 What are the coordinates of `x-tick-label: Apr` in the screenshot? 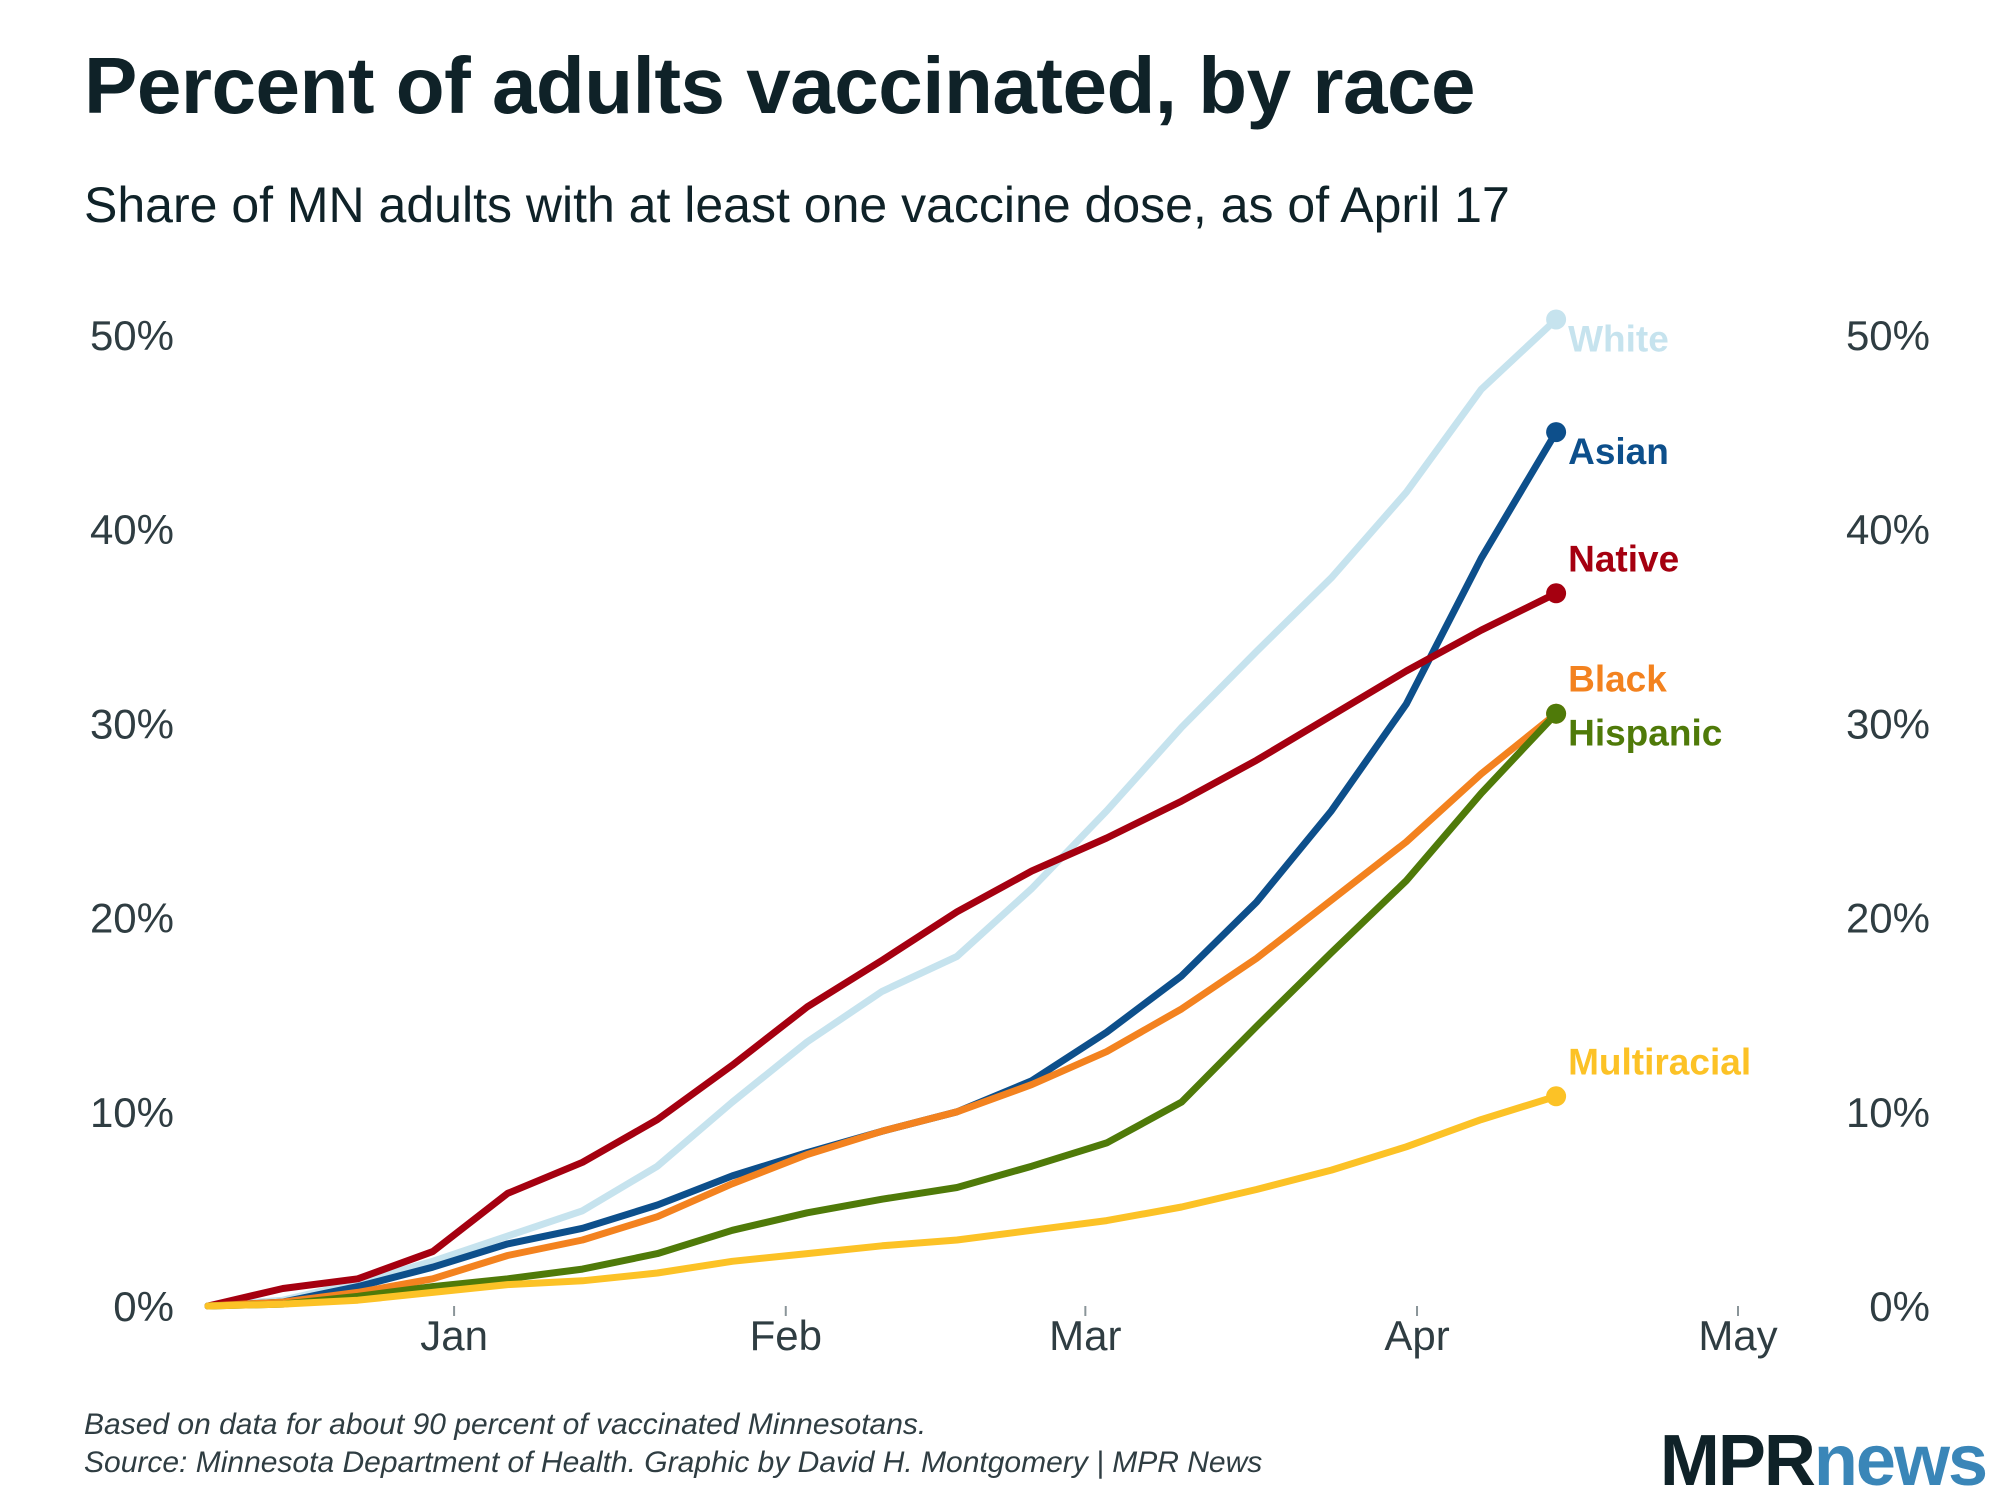 It's located at (1416, 1335).